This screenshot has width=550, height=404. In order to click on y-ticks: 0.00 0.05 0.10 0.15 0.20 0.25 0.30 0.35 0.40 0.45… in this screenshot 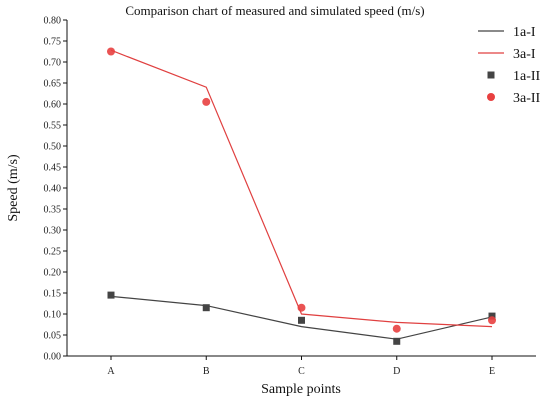, I will do `click(55, 189)`.